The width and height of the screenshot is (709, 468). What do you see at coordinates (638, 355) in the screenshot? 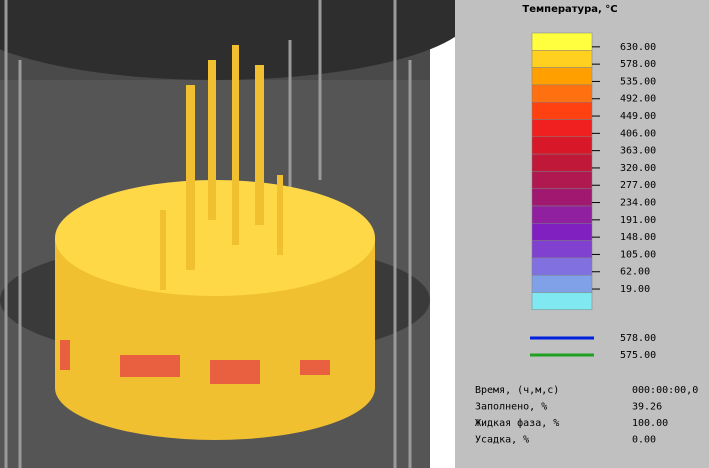
I see `isoline-label: 575.00` at bounding box center [638, 355].